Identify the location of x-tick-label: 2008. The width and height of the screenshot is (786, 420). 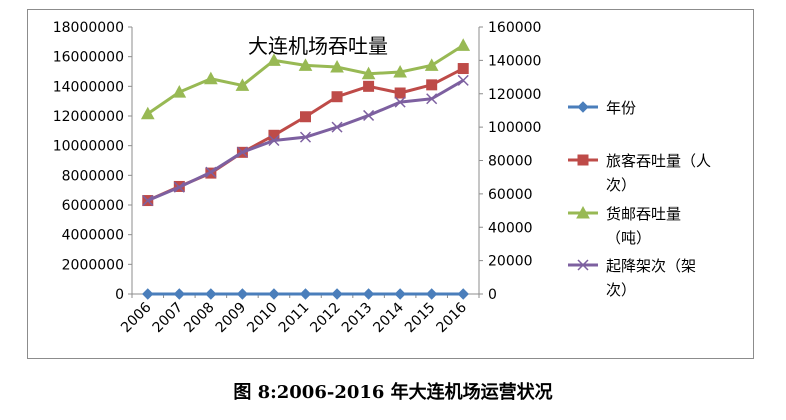
(199, 318).